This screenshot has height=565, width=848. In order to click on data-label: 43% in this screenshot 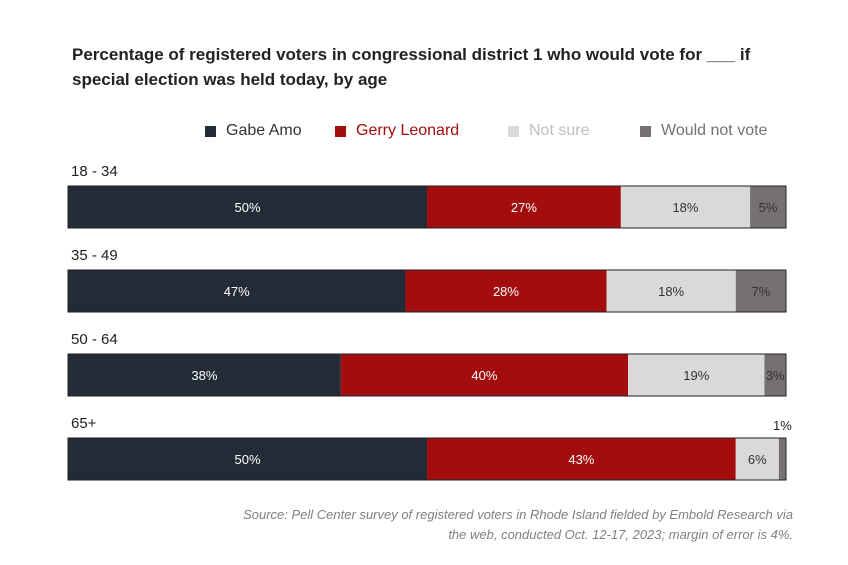, I will do `click(581, 459)`.